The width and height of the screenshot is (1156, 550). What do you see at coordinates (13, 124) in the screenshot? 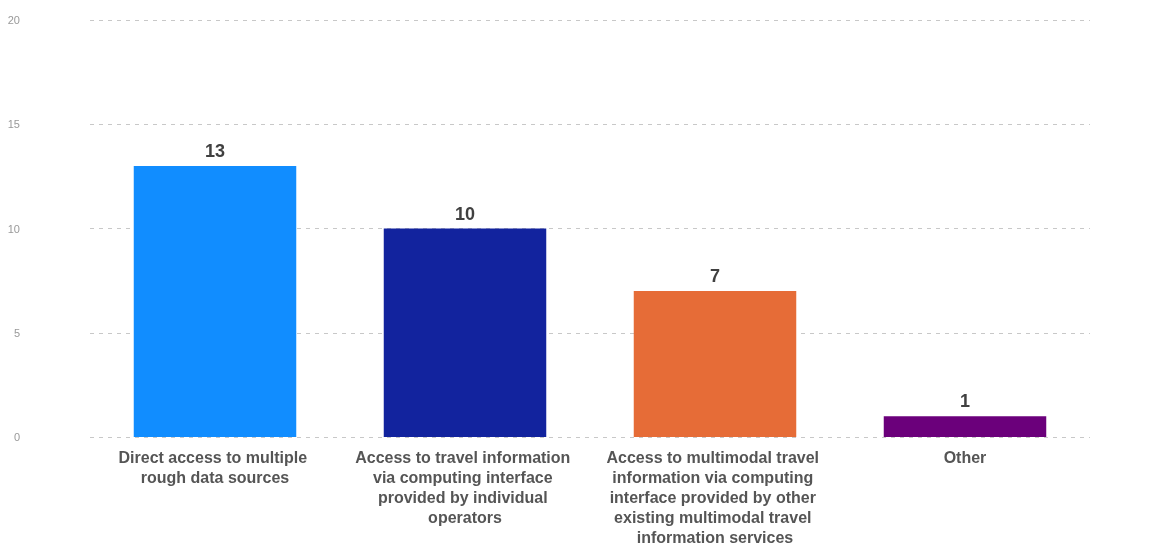
I see `y-tick-label: 15` at bounding box center [13, 124].